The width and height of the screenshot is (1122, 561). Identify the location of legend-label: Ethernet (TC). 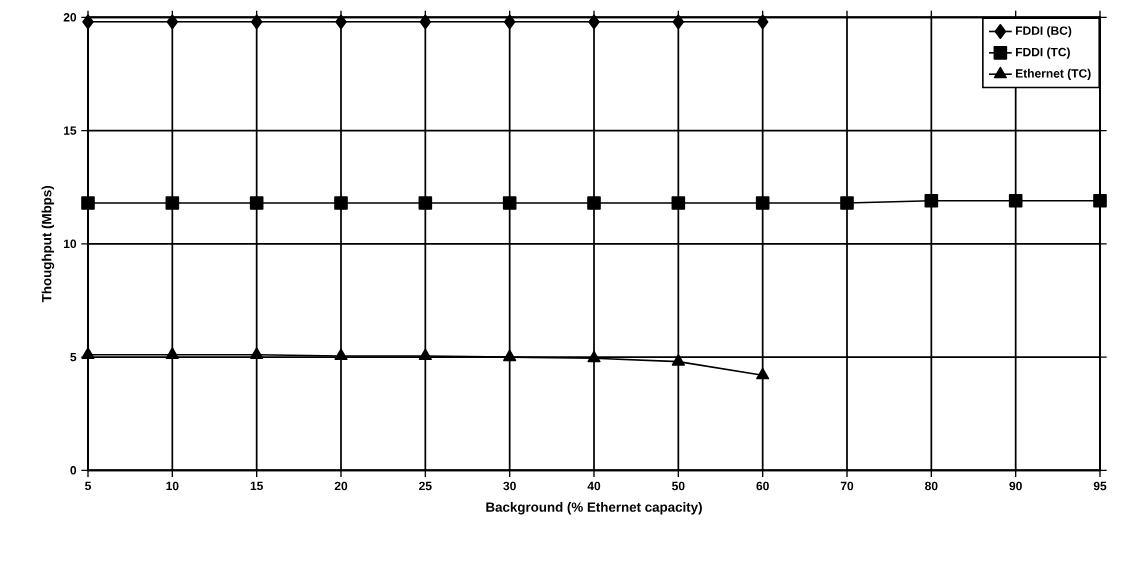
(1053, 74).